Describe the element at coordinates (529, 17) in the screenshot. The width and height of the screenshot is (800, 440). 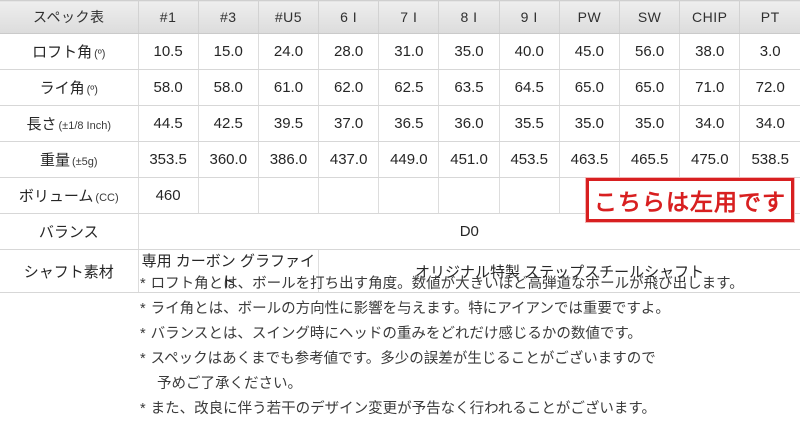
I see `column-header-9i: 9 I` at that location.